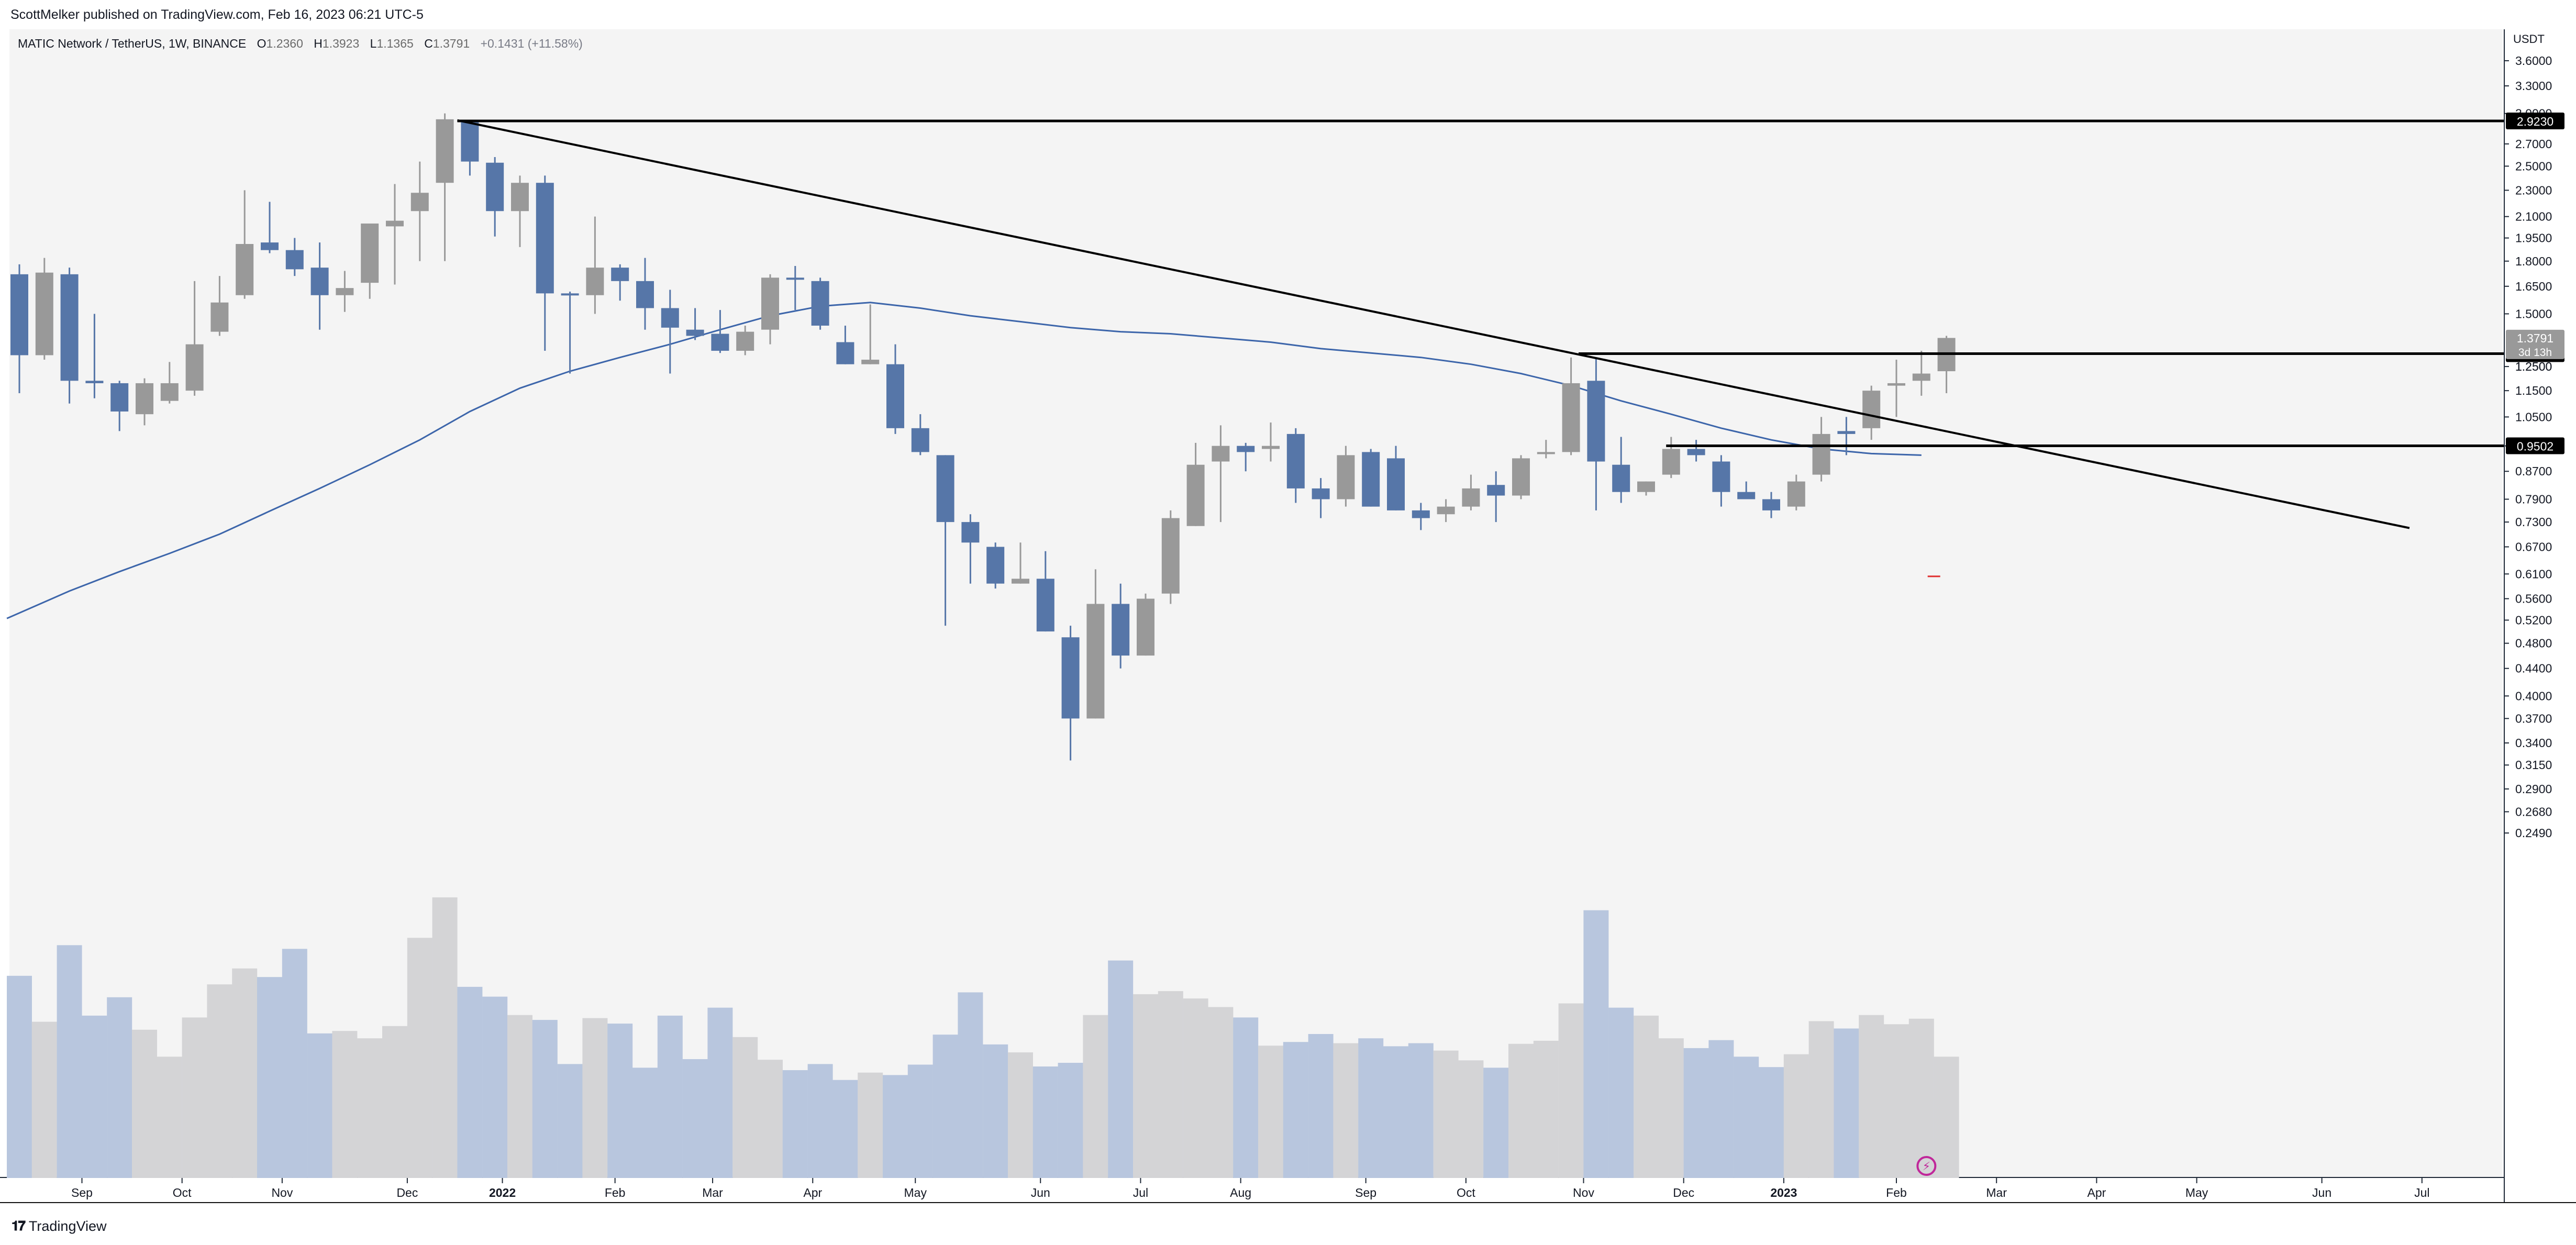  What do you see at coordinates (341, 44) in the screenshot?
I see `high-value: 1.3923` at bounding box center [341, 44].